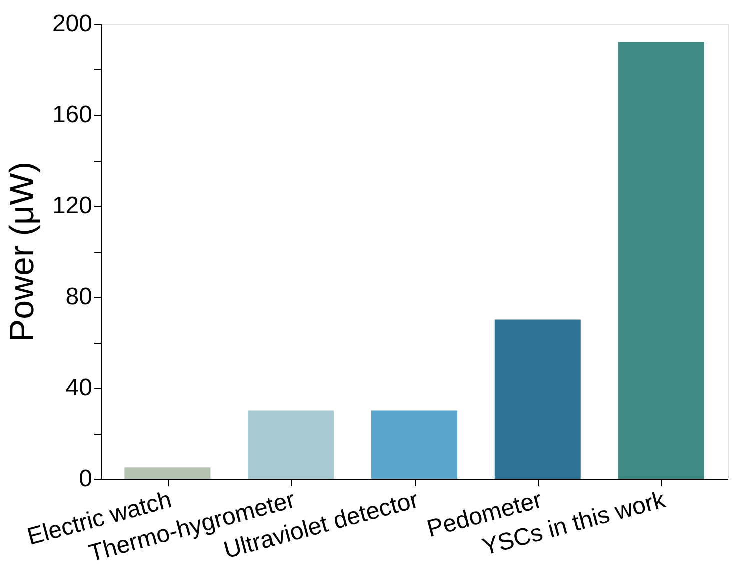 The image size is (736, 572). Describe the element at coordinates (79, 388) in the screenshot. I see `y-tick-label: 40` at that location.